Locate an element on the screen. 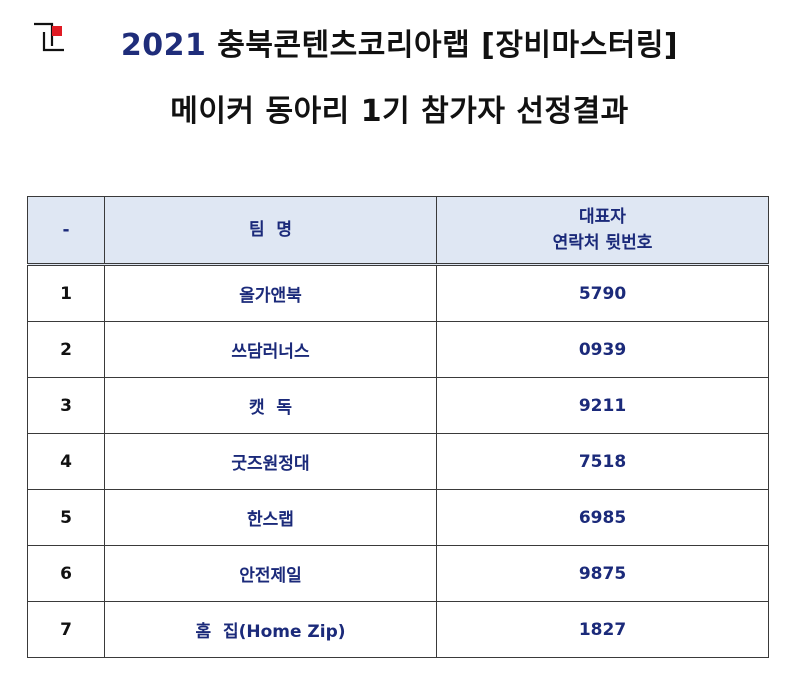 The height and width of the screenshot is (690, 799). title-year: 2021 is located at coordinates (163, 45).